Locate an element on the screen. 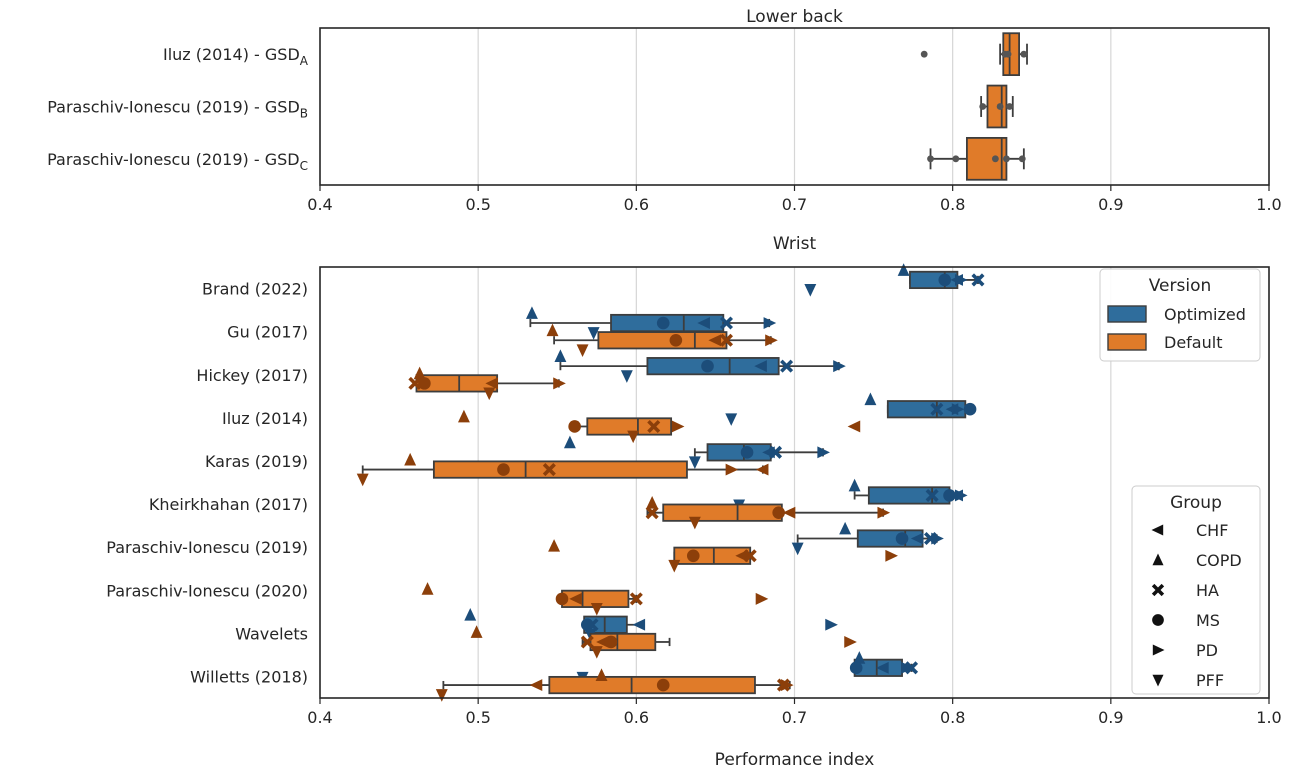 This screenshot has height=769, width=1293. wrist-box-optimized-iqr is located at coordinates (739, 452).